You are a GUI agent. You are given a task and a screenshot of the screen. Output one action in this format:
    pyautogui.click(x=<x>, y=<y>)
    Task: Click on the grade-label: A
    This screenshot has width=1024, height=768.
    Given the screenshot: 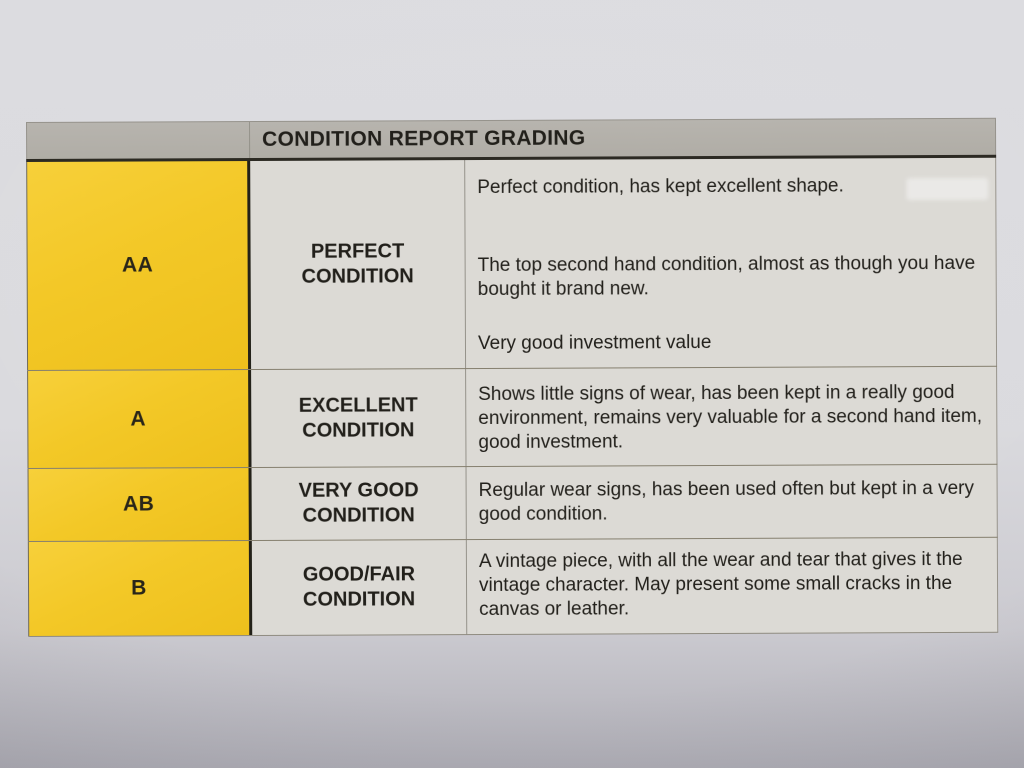 What is the action you would take?
    pyautogui.click(x=138, y=418)
    